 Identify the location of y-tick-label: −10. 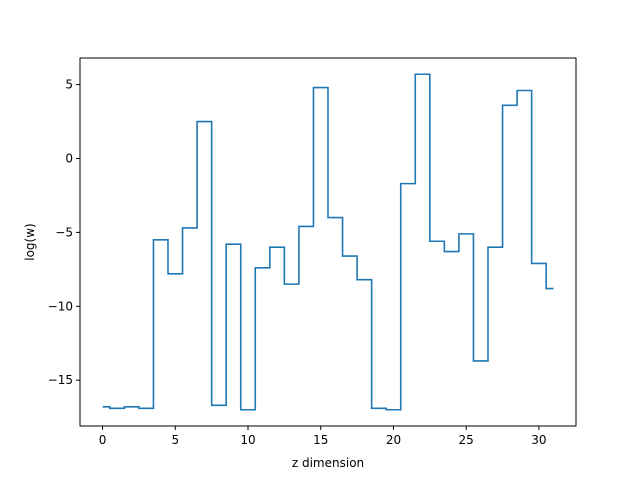
(60, 306).